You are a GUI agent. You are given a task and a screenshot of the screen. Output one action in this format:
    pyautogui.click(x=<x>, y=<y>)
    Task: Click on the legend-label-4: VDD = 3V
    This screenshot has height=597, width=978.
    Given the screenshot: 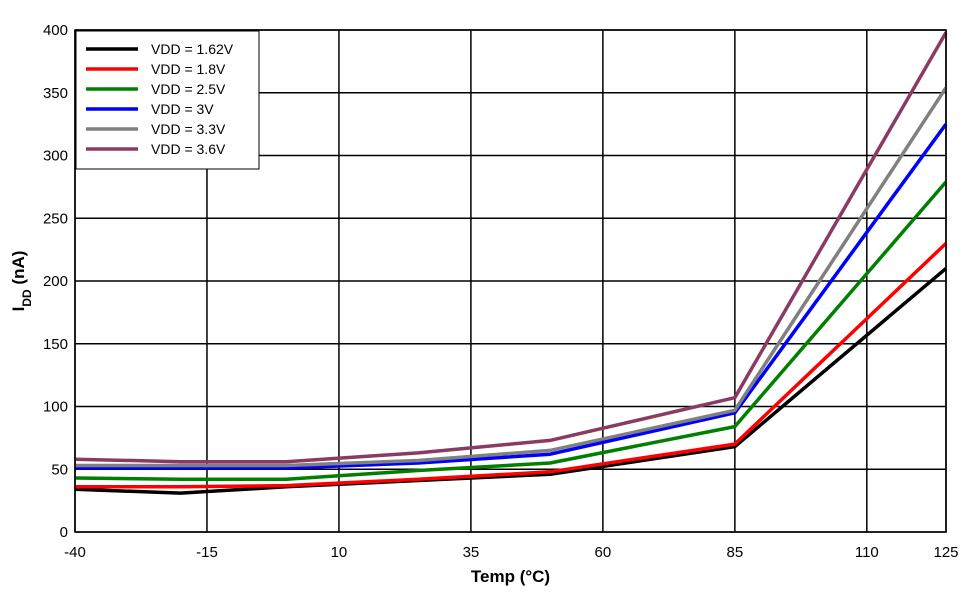 What is the action you would take?
    pyautogui.click(x=182, y=109)
    